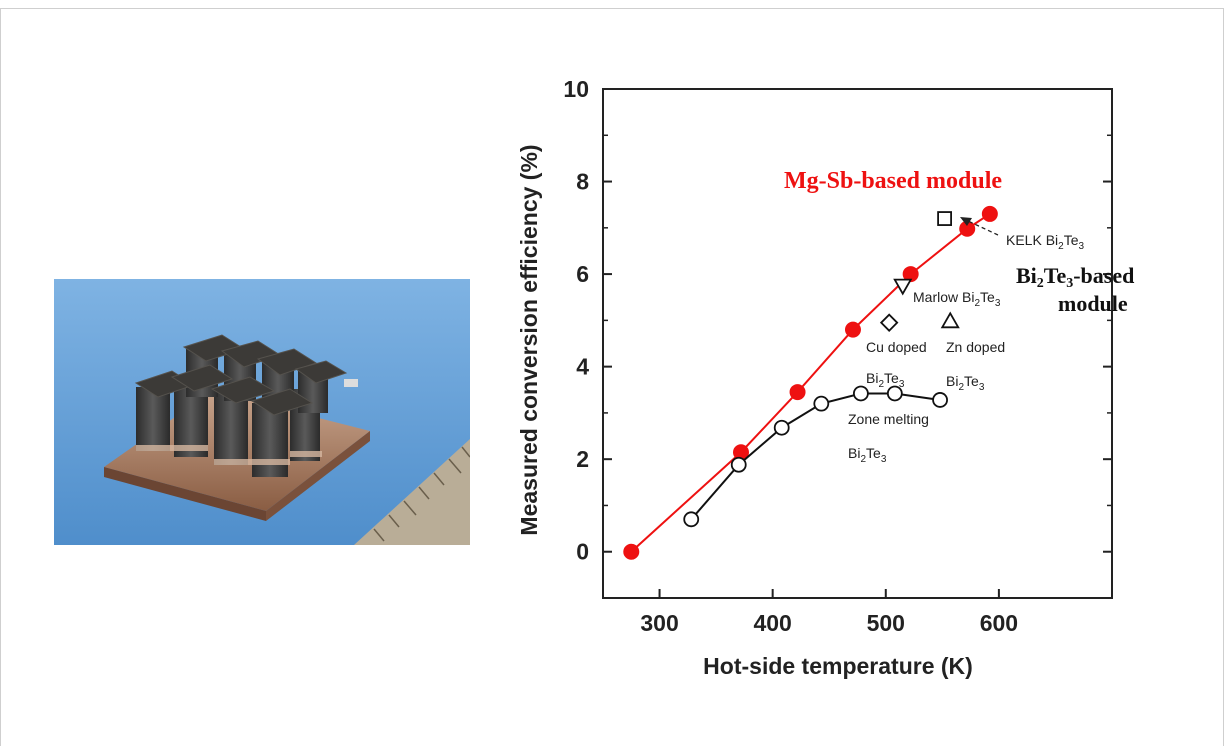  I want to click on x-tick-label: 300, so click(659, 623).